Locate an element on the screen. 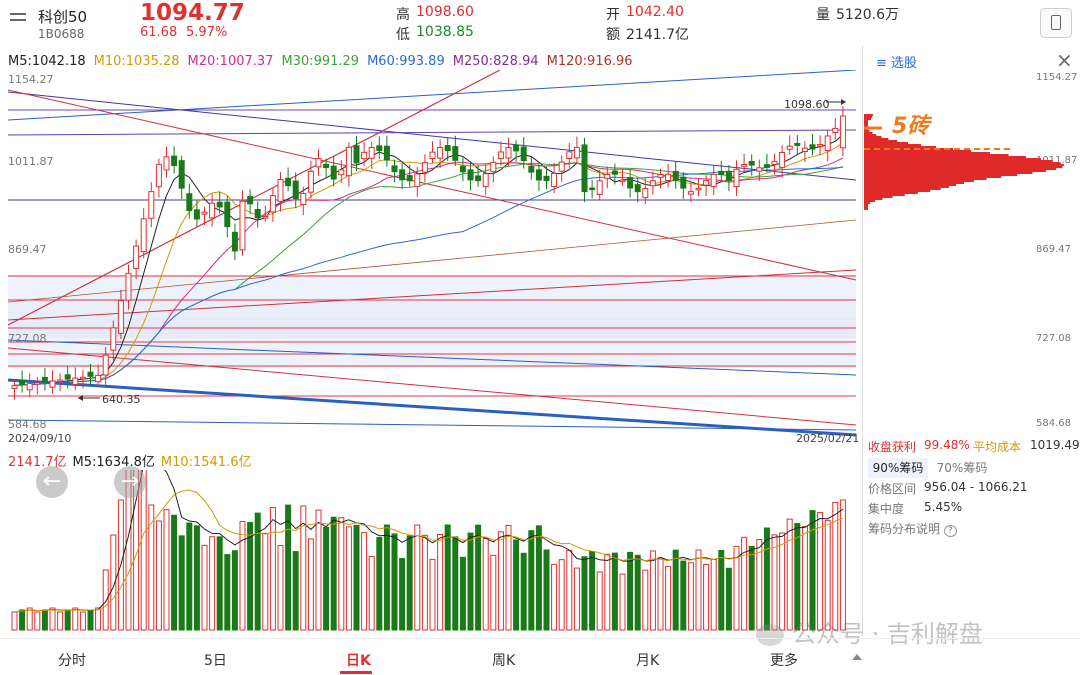 The height and width of the screenshot is (675, 1080). ma250-label: M250:828.94 is located at coordinates (495, 61).